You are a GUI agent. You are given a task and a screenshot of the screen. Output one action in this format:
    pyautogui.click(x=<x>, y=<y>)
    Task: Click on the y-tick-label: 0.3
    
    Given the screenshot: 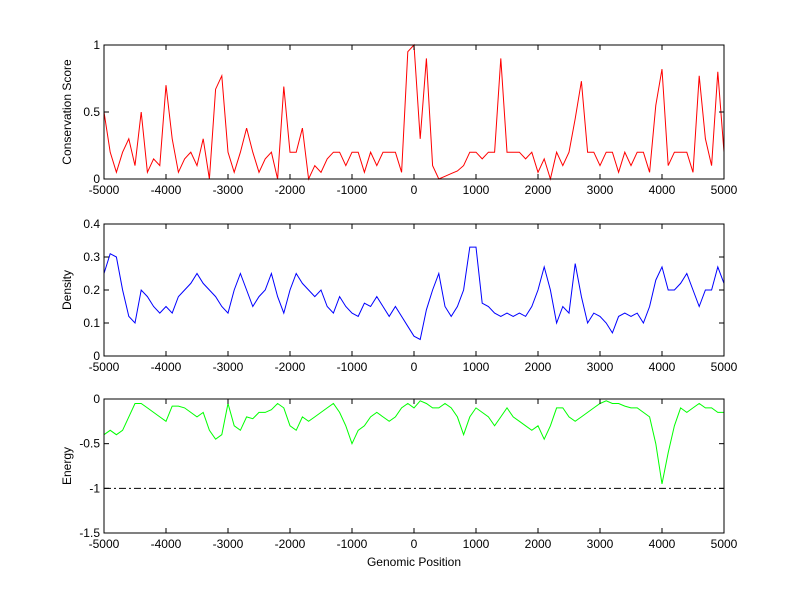 What is the action you would take?
    pyautogui.click(x=91, y=257)
    